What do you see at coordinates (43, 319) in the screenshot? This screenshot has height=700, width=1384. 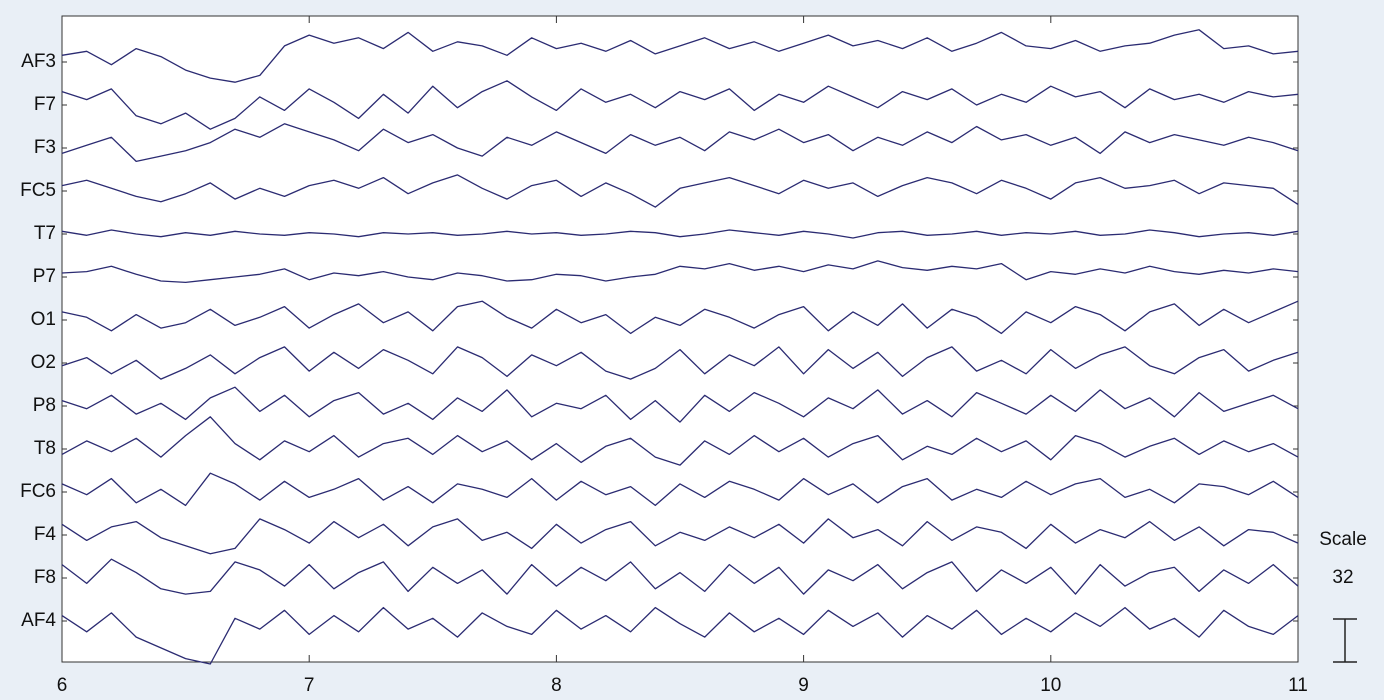 I see `channel-label: O1` at bounding box center [43, 319].